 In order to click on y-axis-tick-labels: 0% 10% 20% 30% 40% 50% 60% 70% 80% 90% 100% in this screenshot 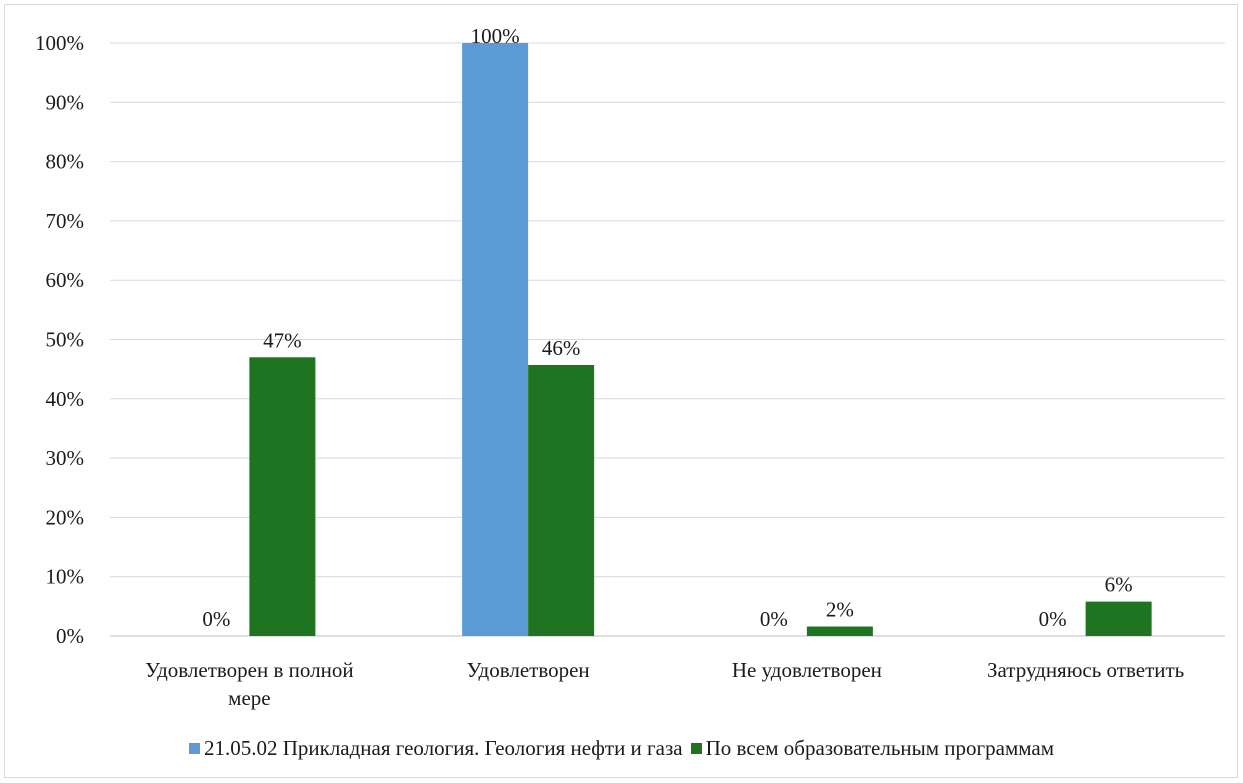, I will do `click(59, 339)`.